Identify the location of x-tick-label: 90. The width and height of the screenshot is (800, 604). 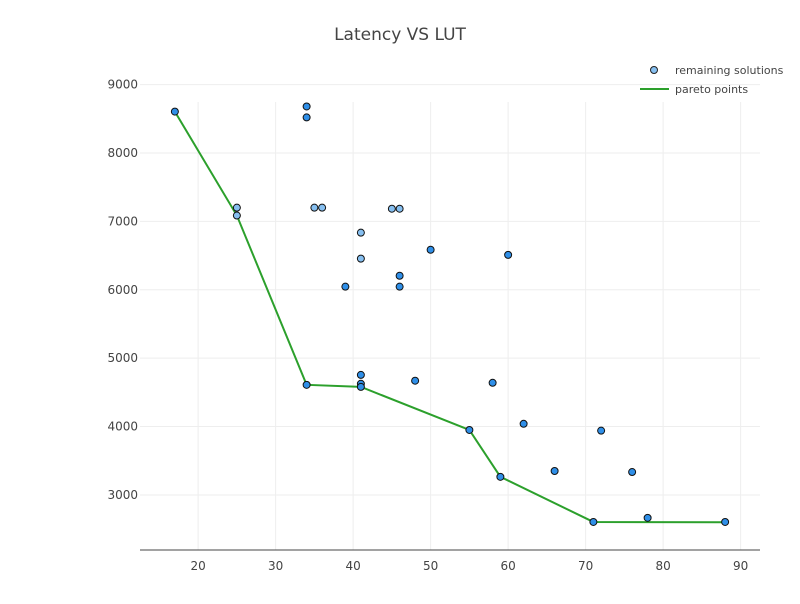
(740, 566).